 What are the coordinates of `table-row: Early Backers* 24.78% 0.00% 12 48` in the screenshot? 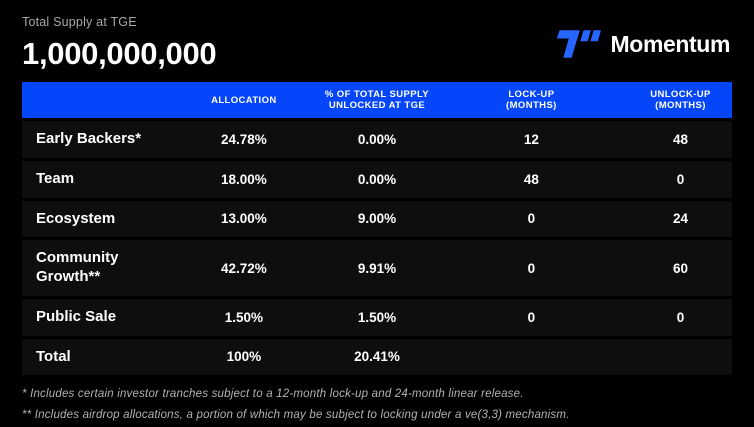 It's located at (377, 139).